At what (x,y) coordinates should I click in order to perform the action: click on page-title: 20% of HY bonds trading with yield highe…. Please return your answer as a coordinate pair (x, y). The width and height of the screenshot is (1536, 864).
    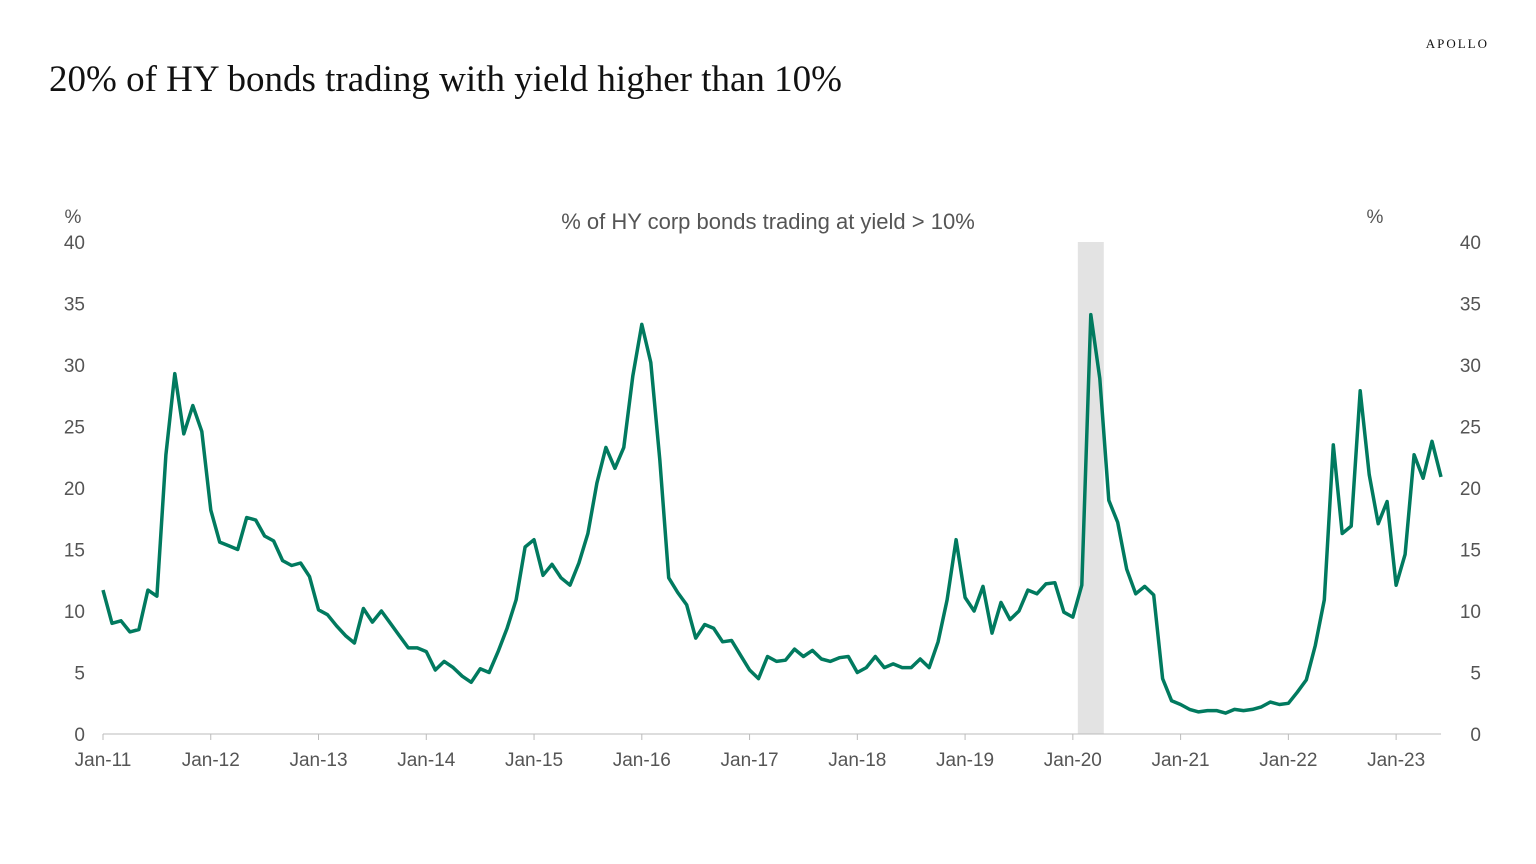
    Looking at the image, I should click on (445, 79).